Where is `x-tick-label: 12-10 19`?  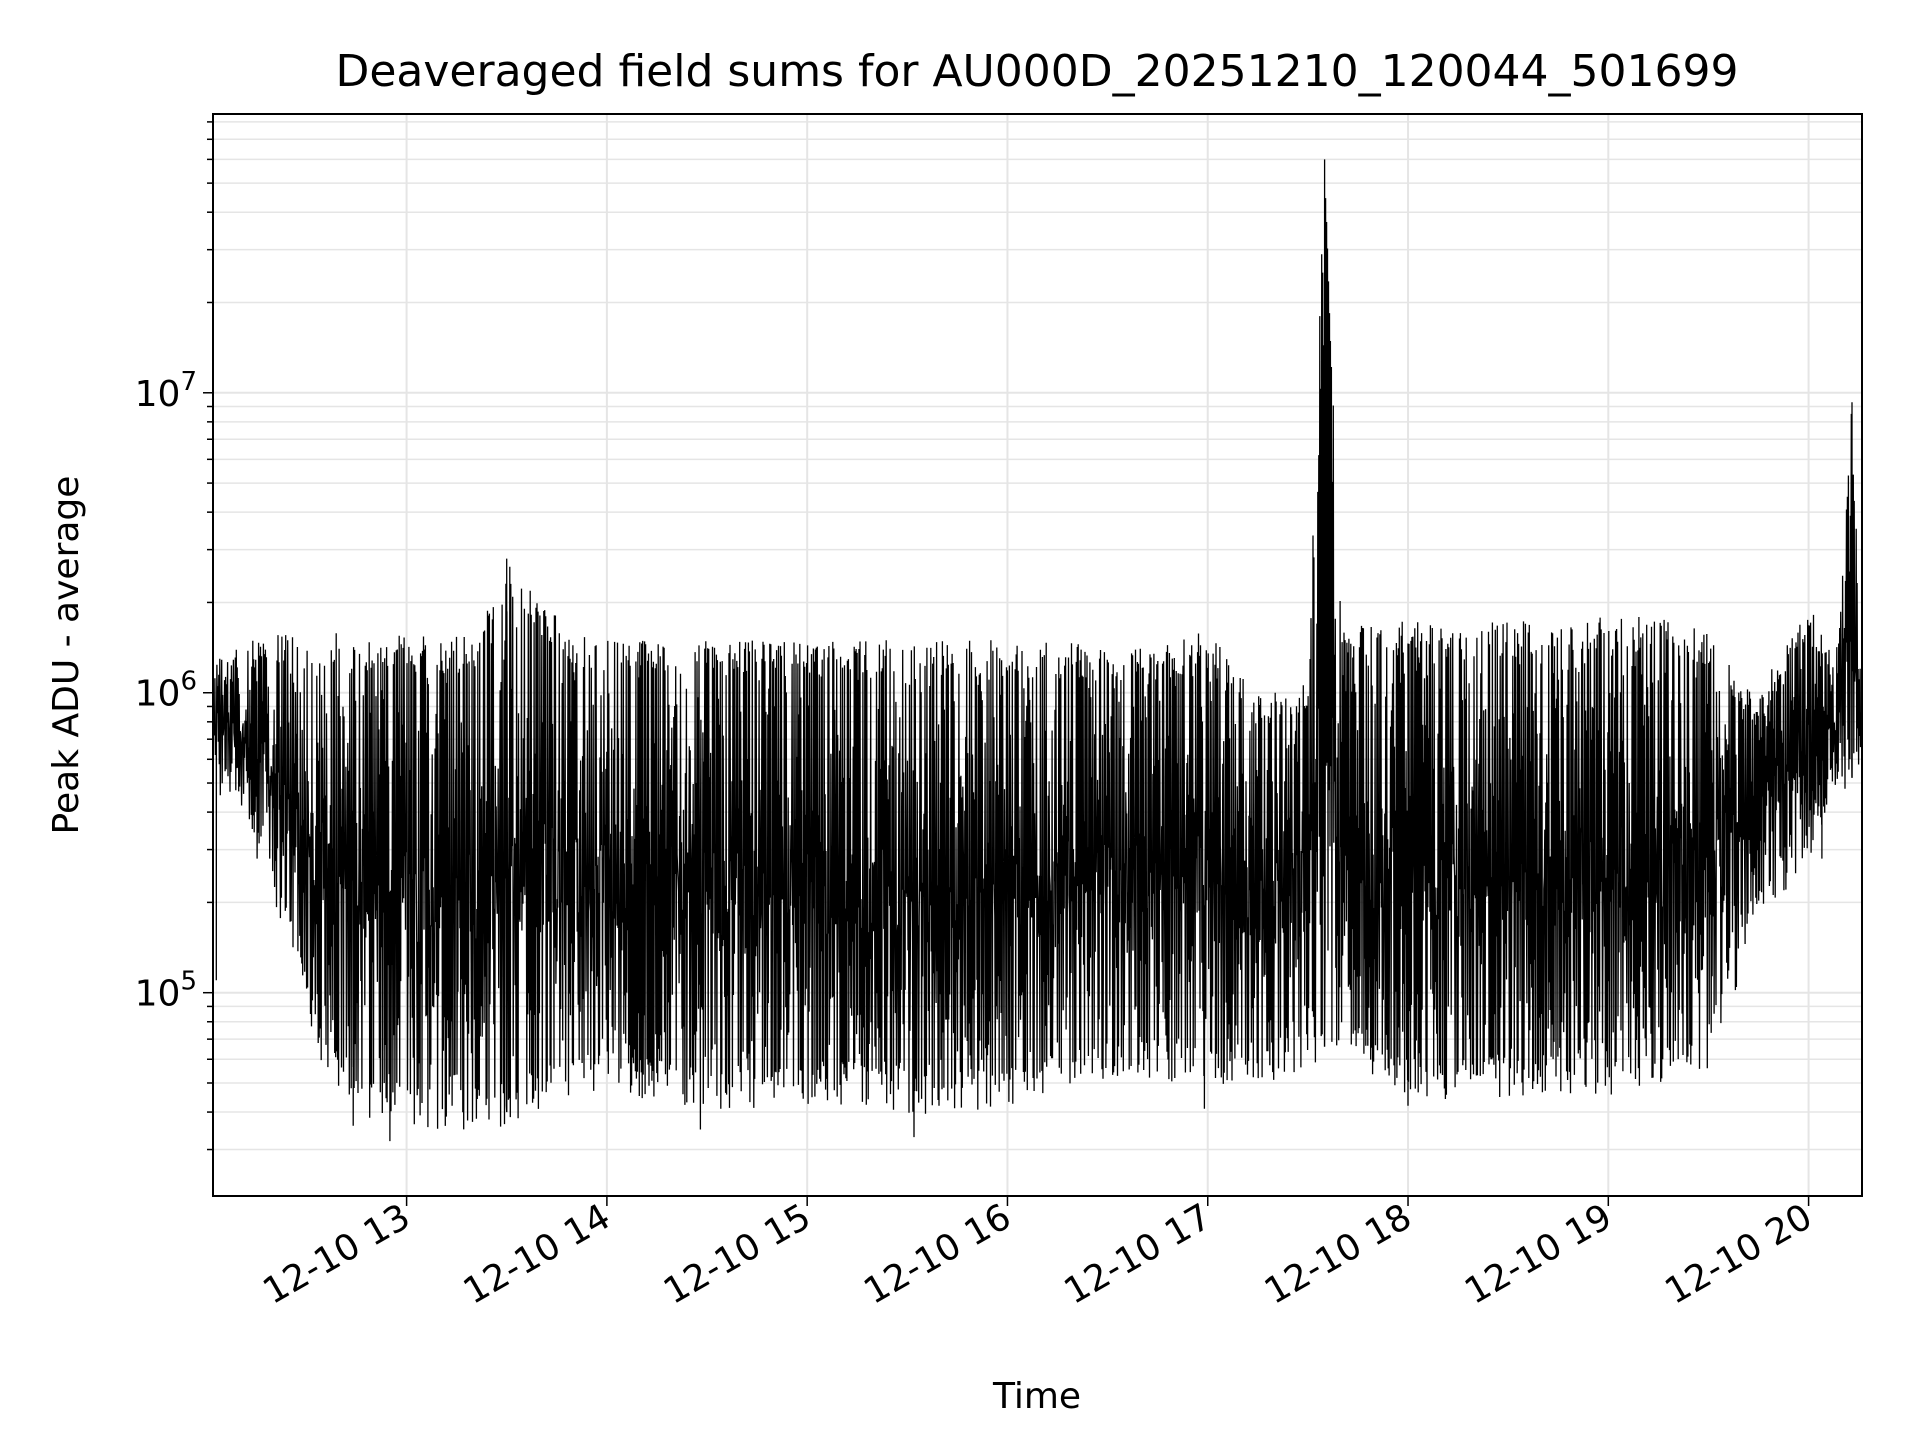
x-tick-label: 12-10 19 is located at coordinates (1538, 1254).